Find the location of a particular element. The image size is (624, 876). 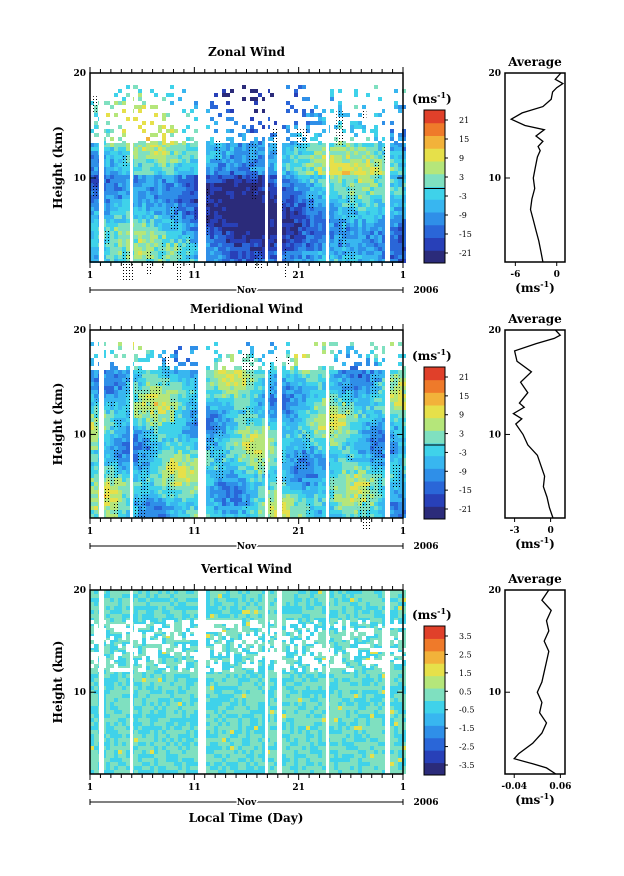

meridional-ylabel: Height (km) is located at coordinates (58, 424).